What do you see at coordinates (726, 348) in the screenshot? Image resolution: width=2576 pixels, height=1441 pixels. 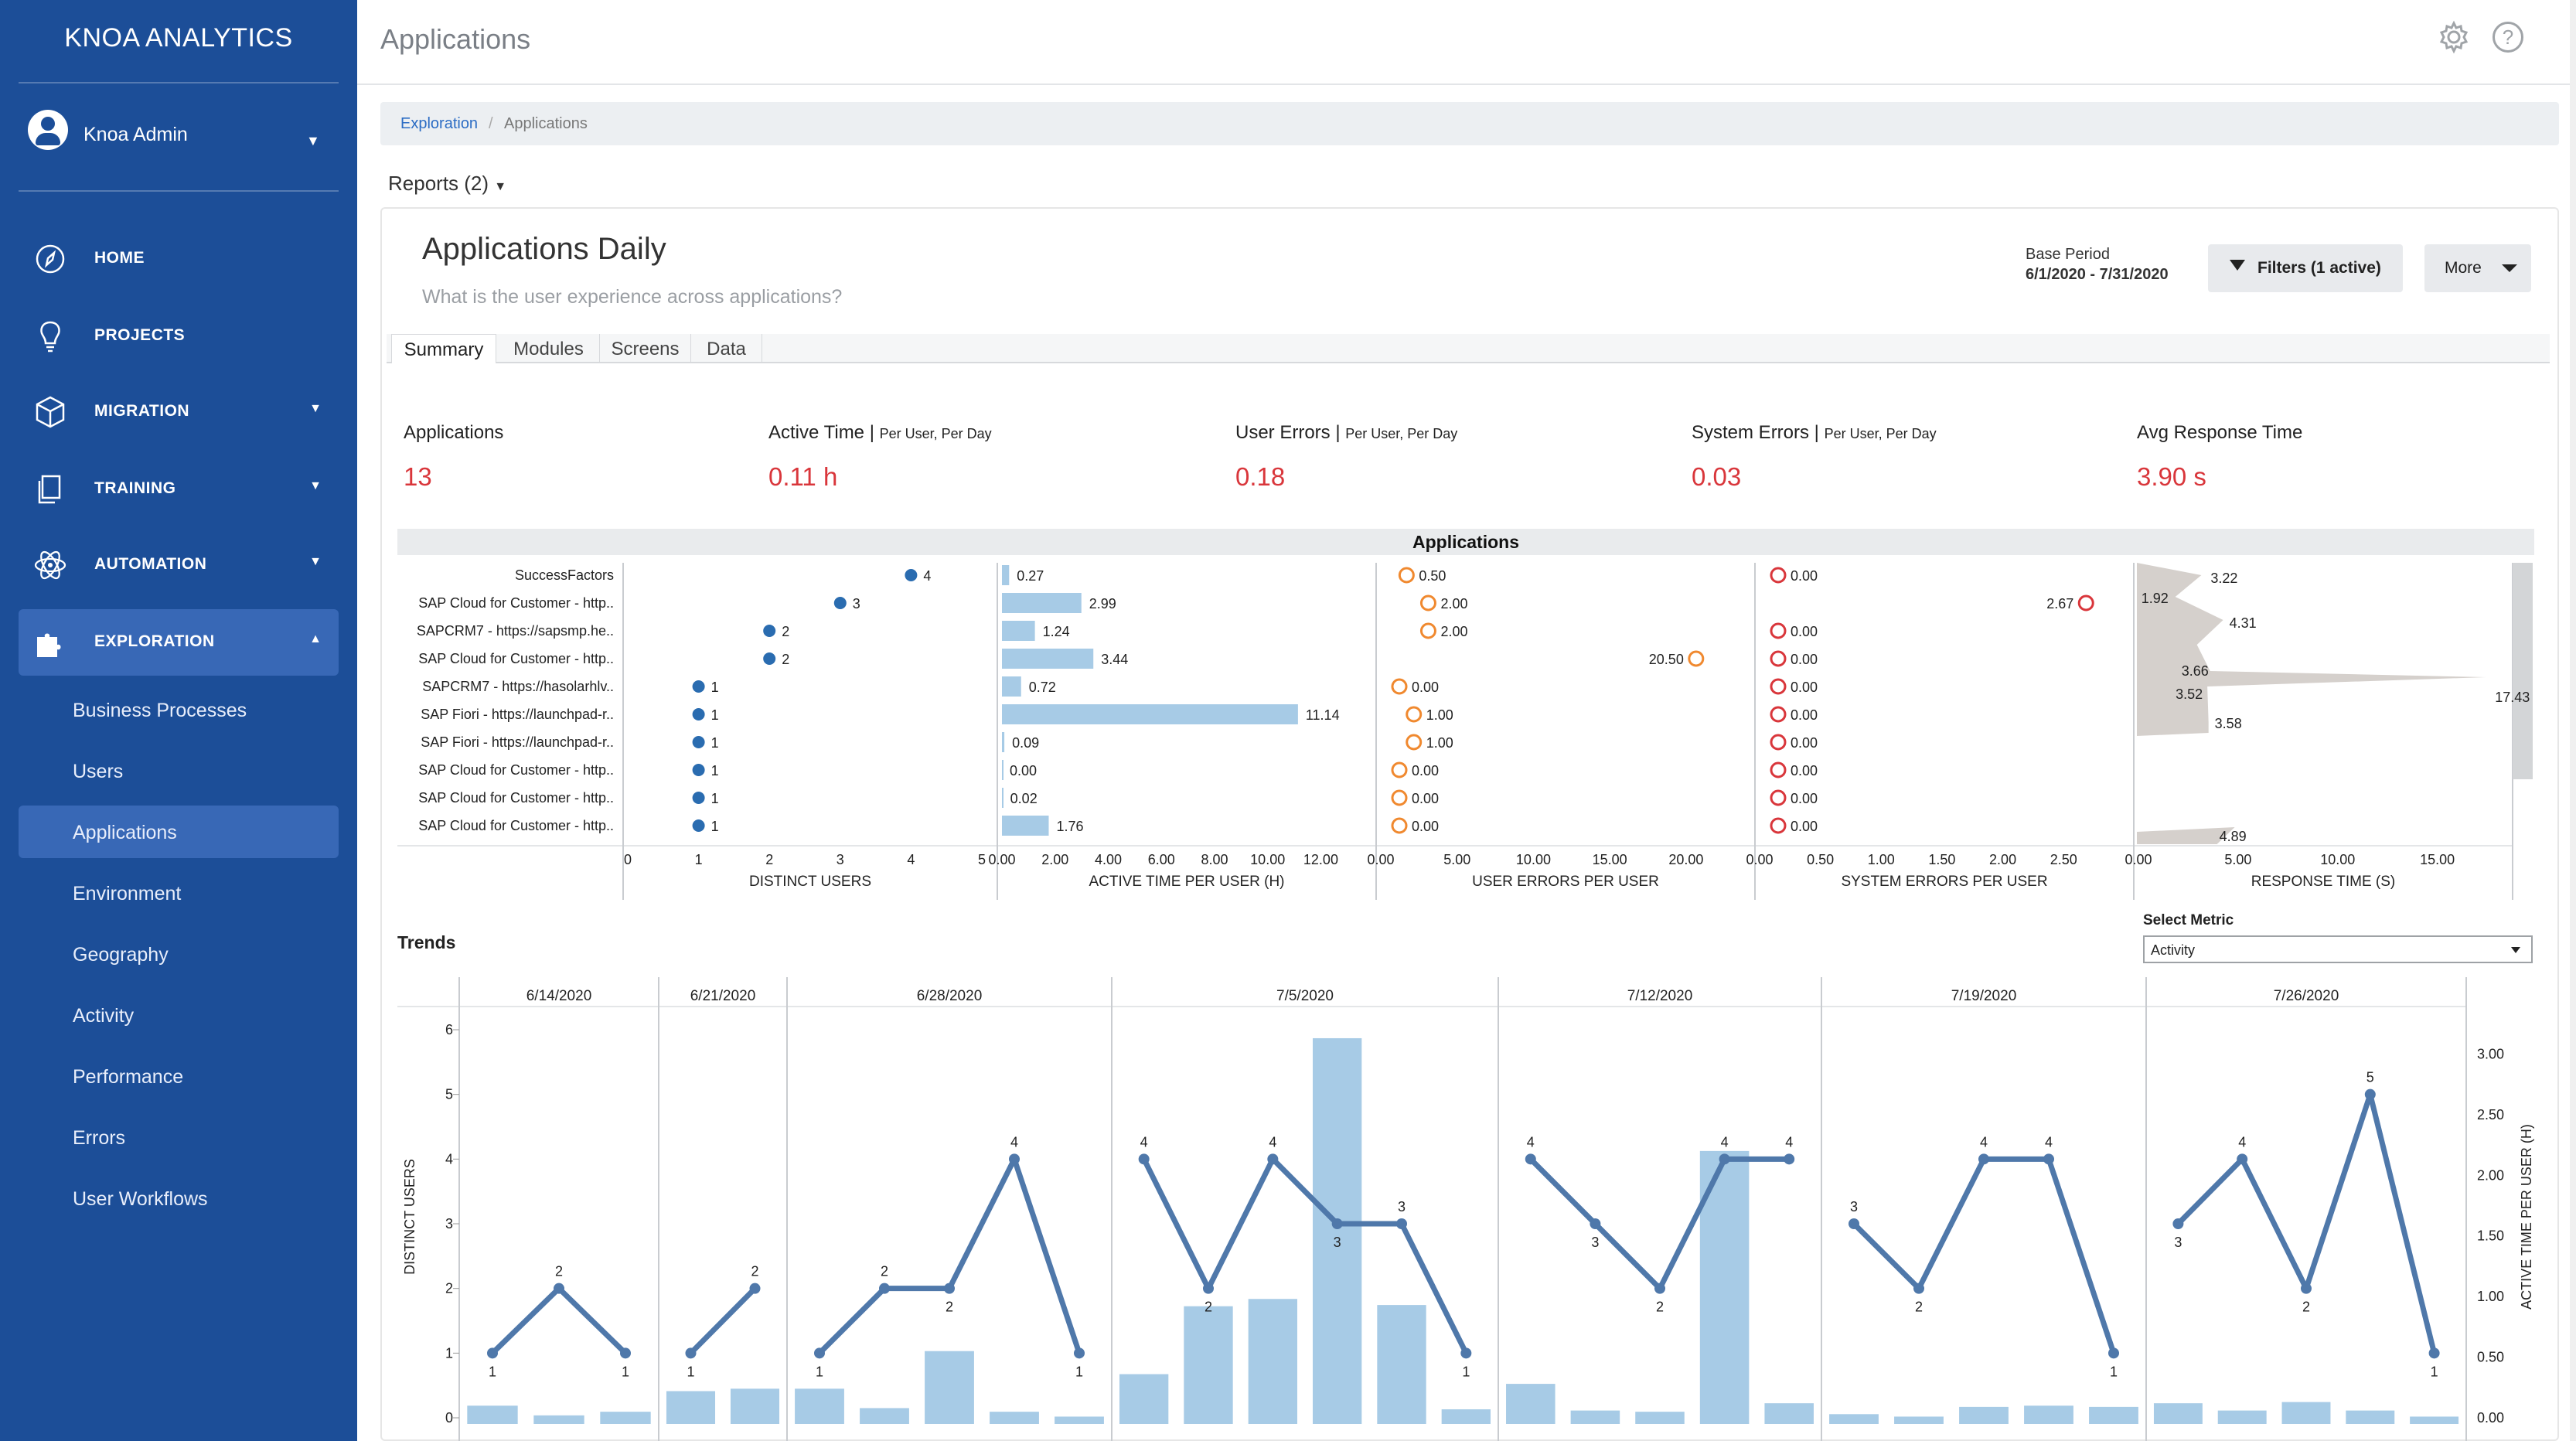 I see `tab-data: Data` at bounding box center [726, 348].